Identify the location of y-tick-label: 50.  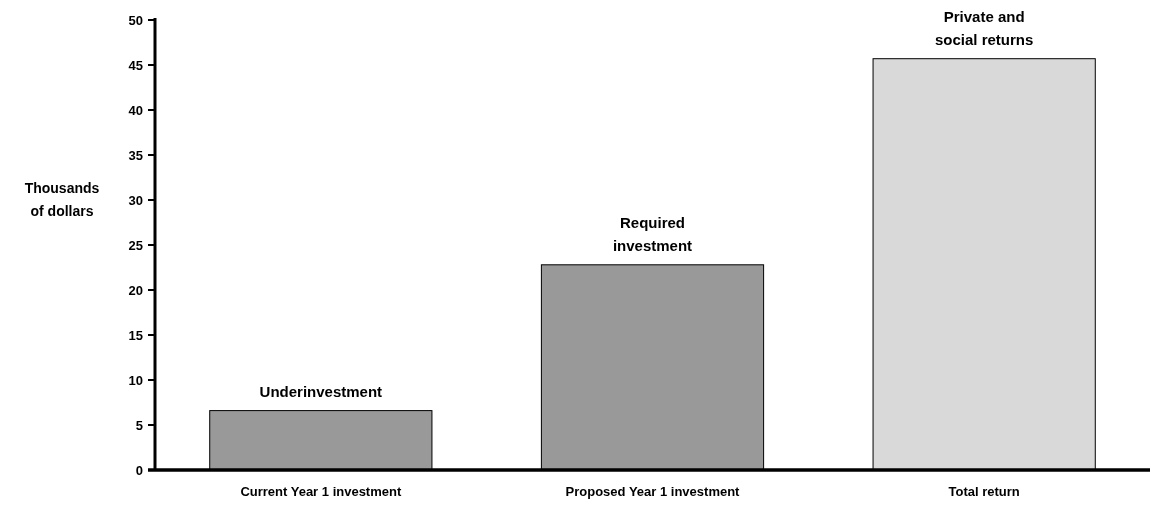
(135, 20).